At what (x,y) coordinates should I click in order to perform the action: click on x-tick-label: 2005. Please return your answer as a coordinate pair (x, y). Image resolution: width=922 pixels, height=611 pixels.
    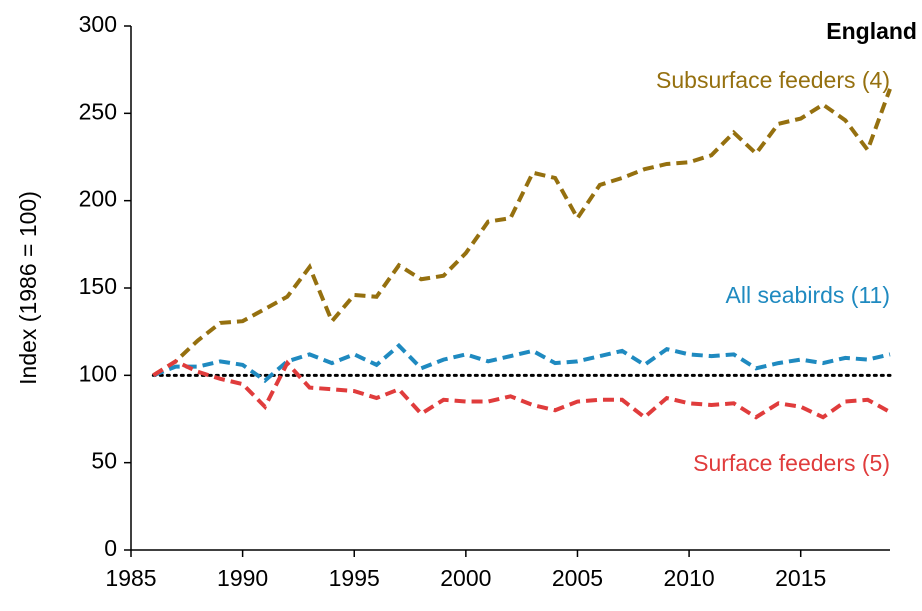
    Looking at the image, I should click on (577, 578).